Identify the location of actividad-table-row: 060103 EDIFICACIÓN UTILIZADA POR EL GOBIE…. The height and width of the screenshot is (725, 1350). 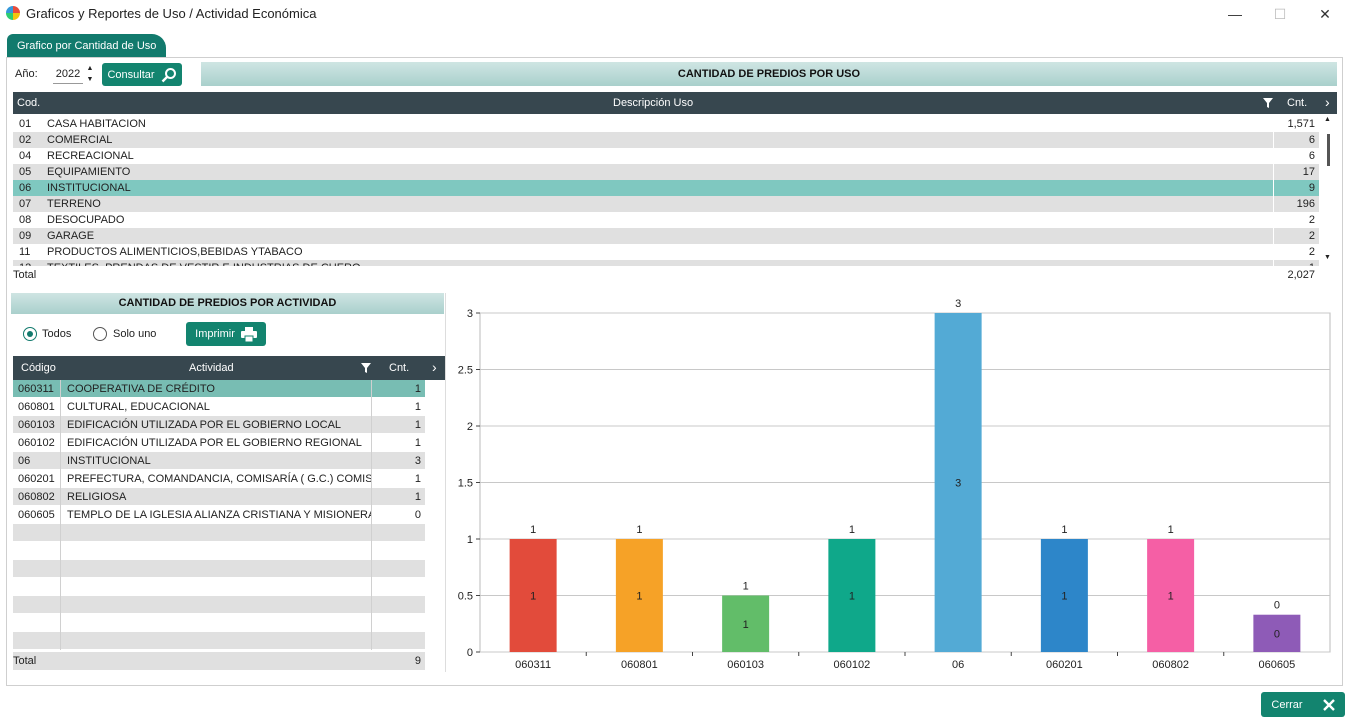
(219, 425).